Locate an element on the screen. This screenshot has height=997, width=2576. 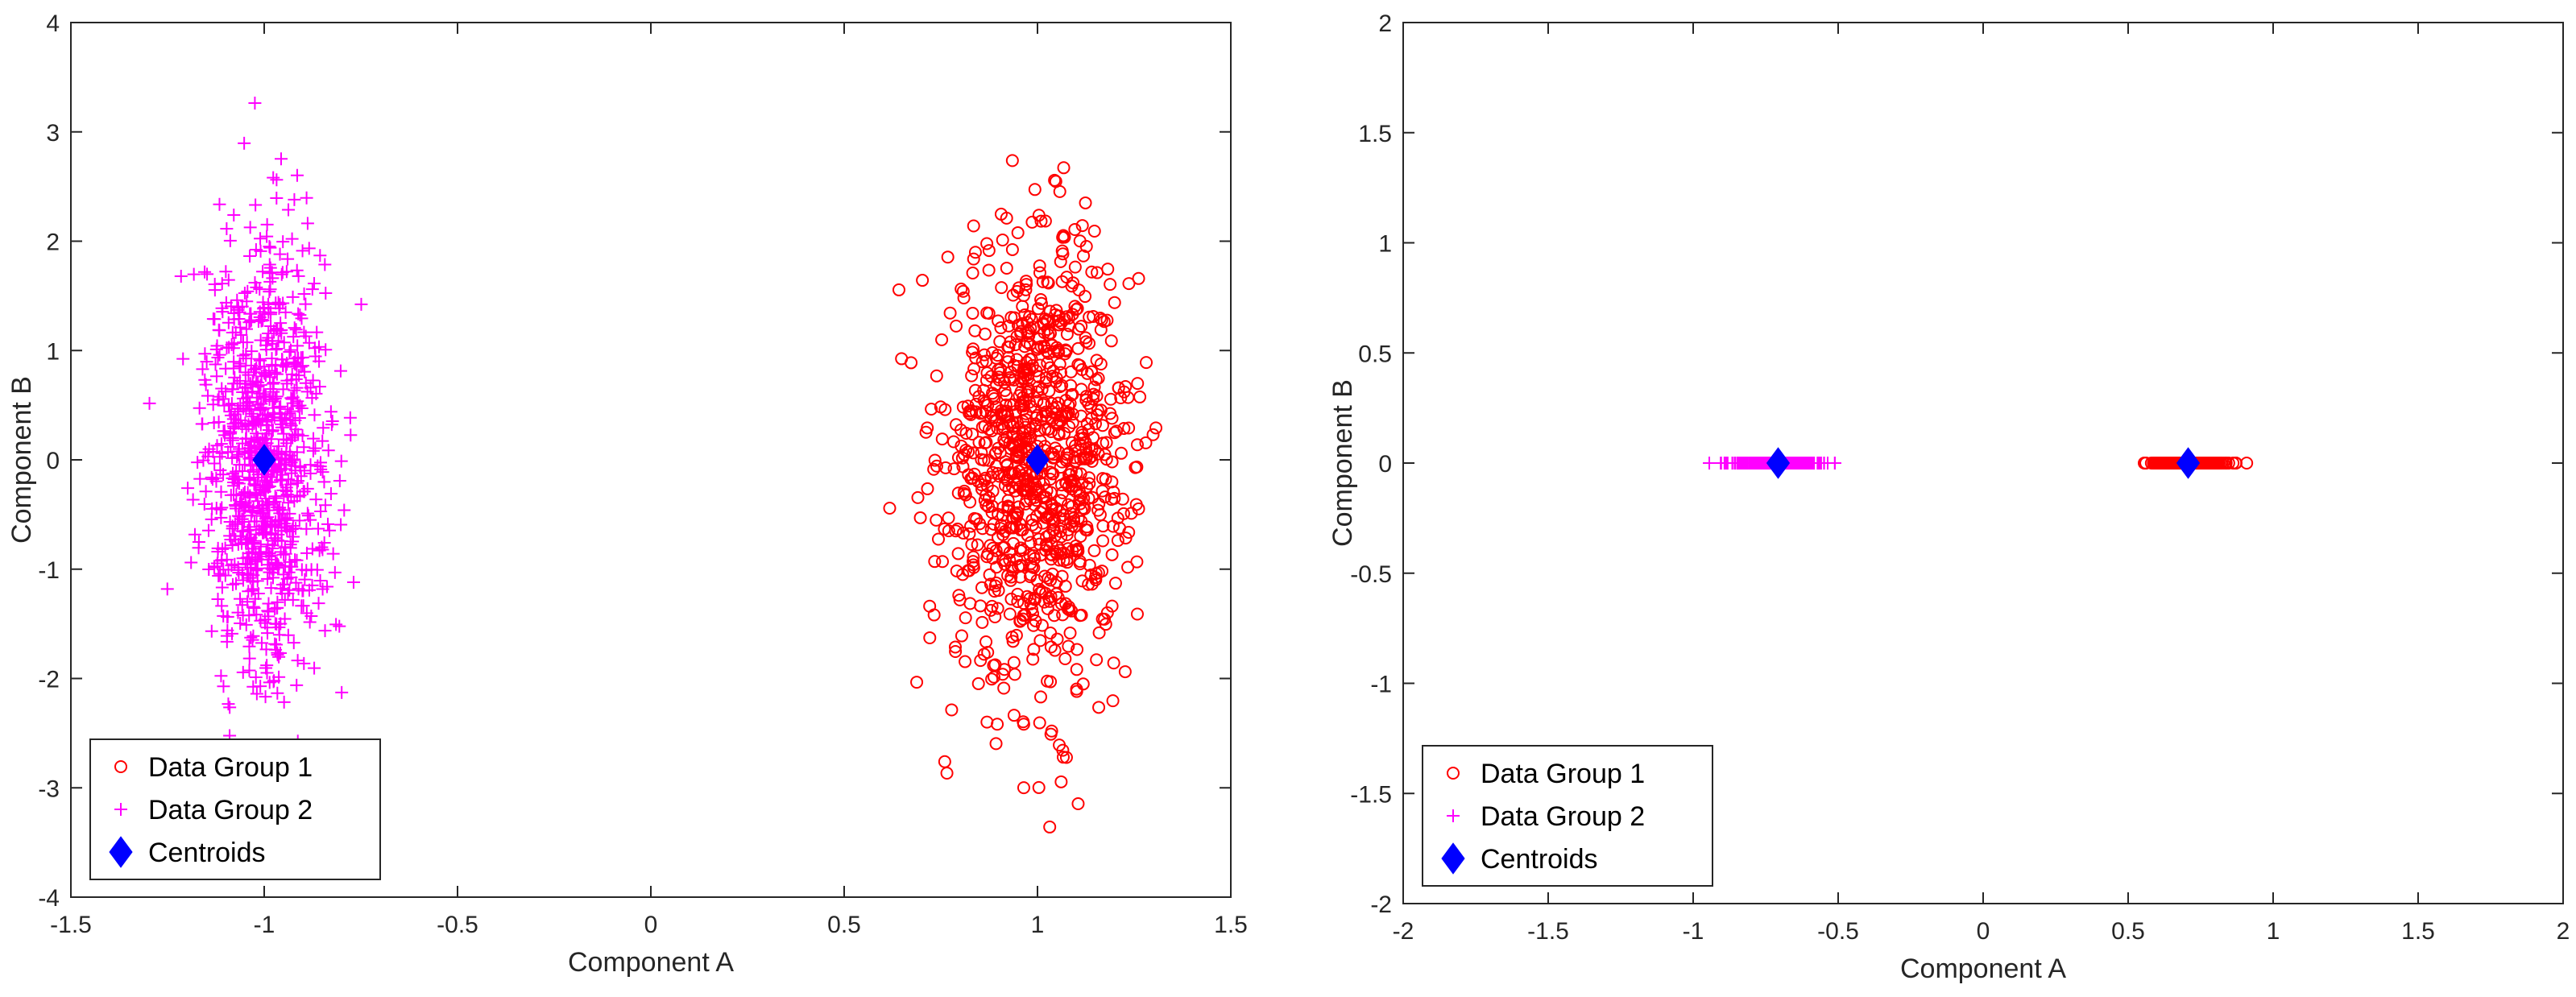
x-tick-label: 0 is located at coordinates (651, 925).